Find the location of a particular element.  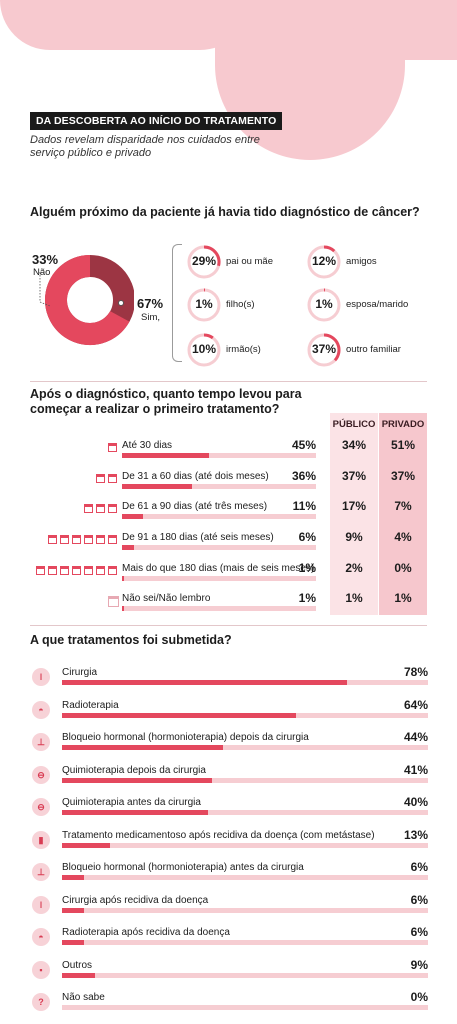

privado-value: 37% is located at coordinates (403, 476).